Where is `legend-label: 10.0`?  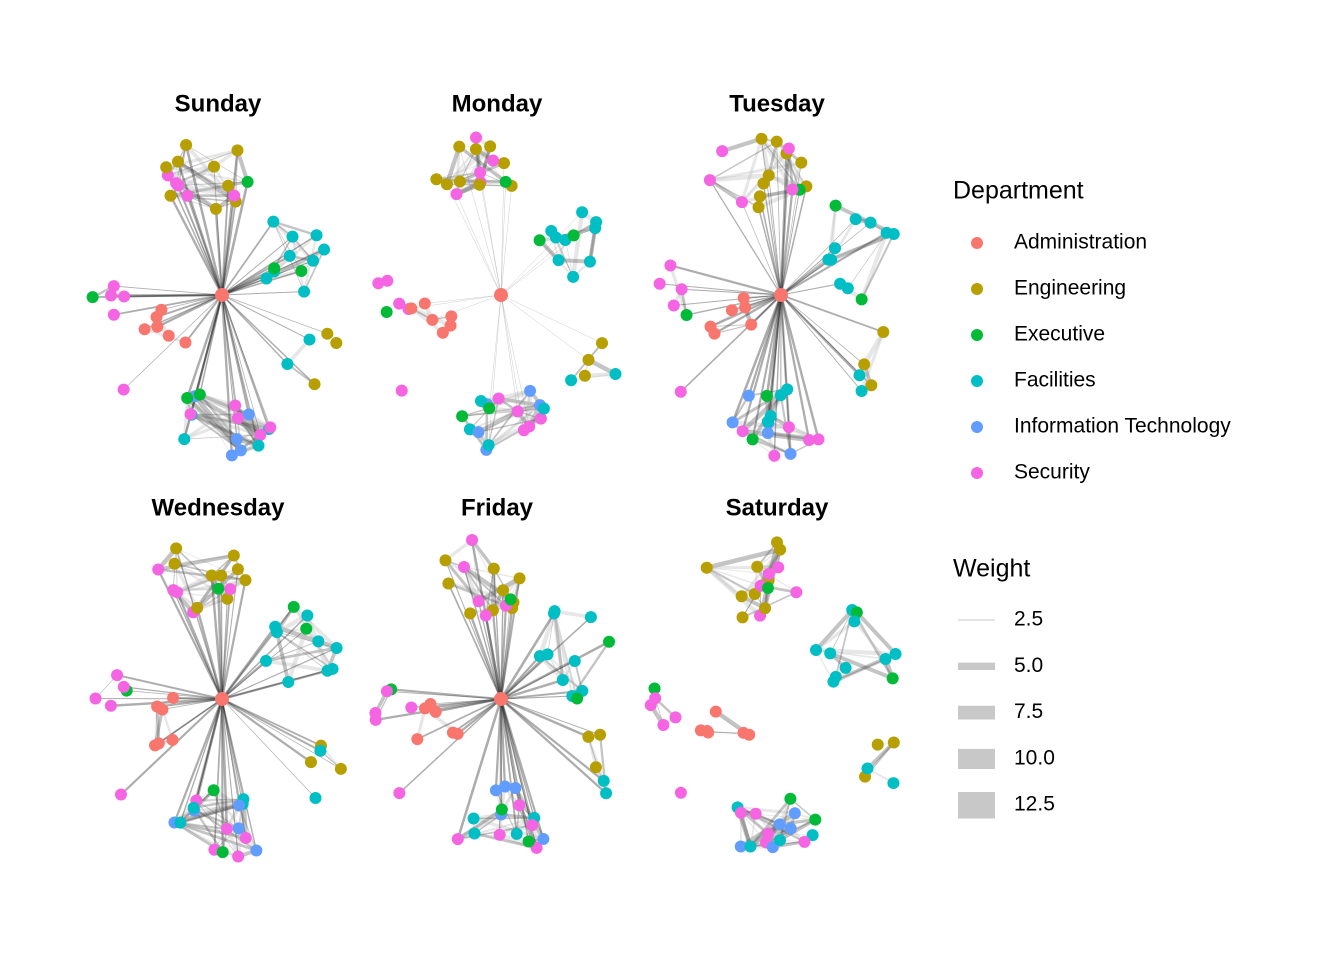 legend-label: 10.0 is located at coordinates (1034, 757).